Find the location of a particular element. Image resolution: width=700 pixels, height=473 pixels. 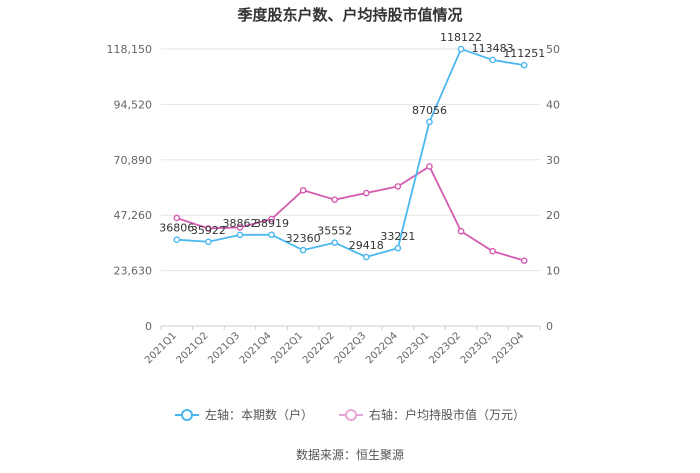

data-label: 32360 is located at coordinates (303, 238).